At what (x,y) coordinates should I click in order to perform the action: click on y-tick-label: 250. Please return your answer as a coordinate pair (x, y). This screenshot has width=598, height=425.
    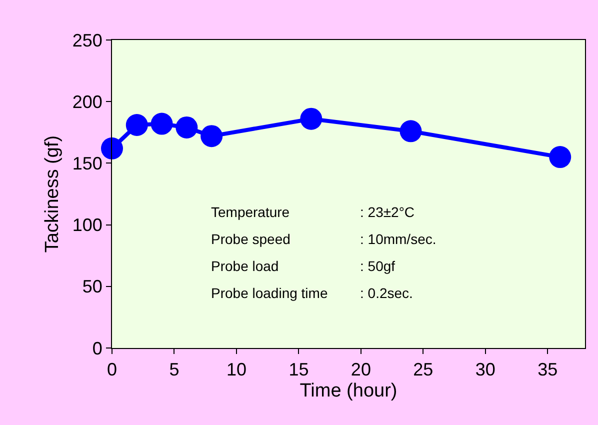
    Looking at the image, I should click on (87, 40).